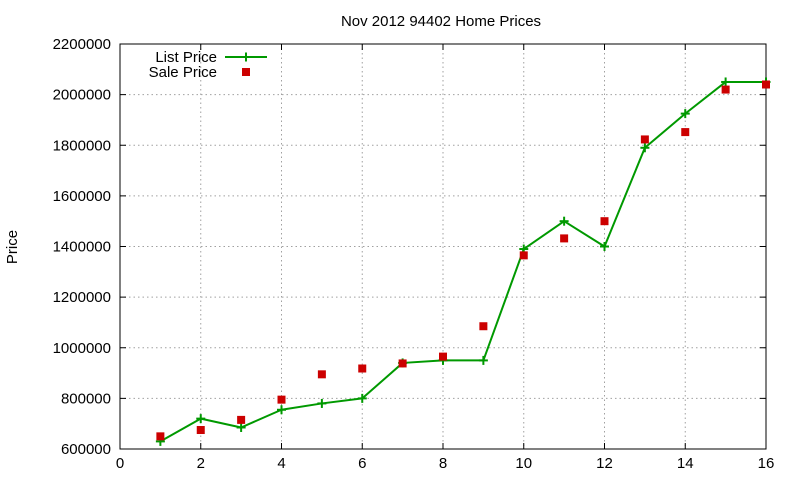  What do you see at coordinates (685, 463) in the screenshot?
I see `x-tick-label: 14` at bounding box center [685, 463].